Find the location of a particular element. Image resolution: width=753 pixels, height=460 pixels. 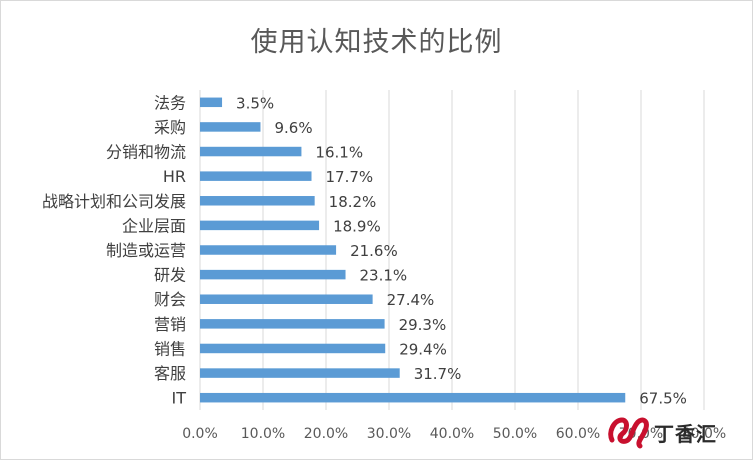

x-tick-label: 20.0% is located at coordinates (326, 434).